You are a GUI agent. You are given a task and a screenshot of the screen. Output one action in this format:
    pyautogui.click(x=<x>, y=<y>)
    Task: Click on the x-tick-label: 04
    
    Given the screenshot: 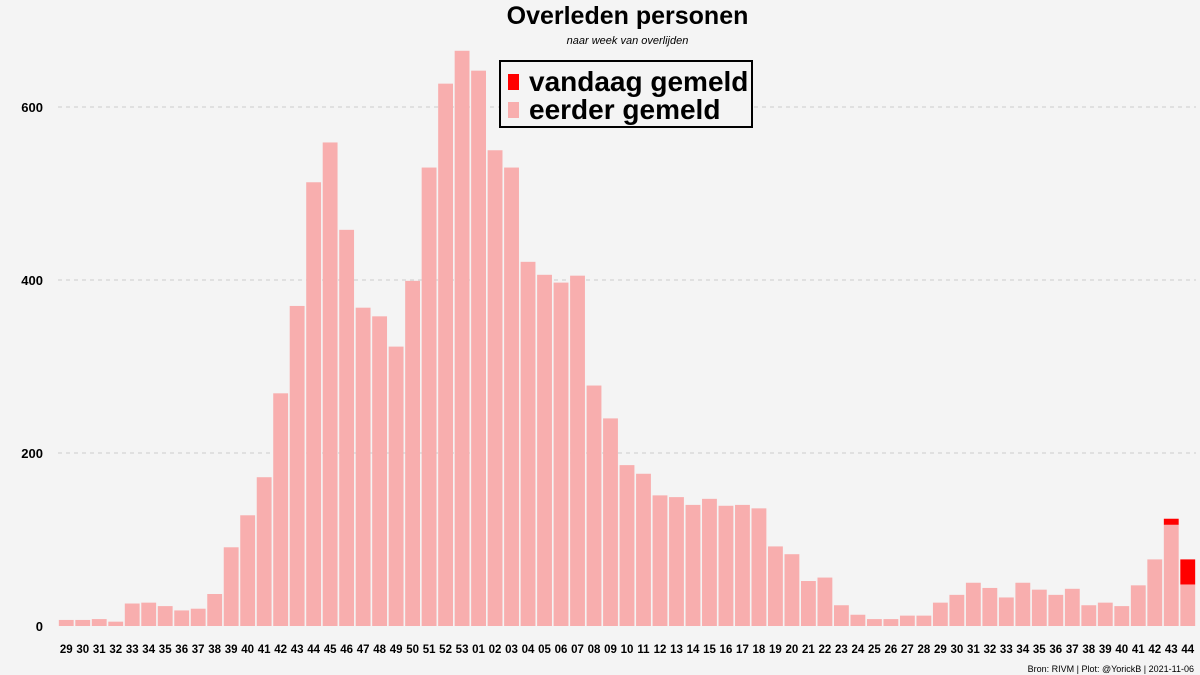 What is the action you would take?
    pyautogui.click(x=528, y=650)
    